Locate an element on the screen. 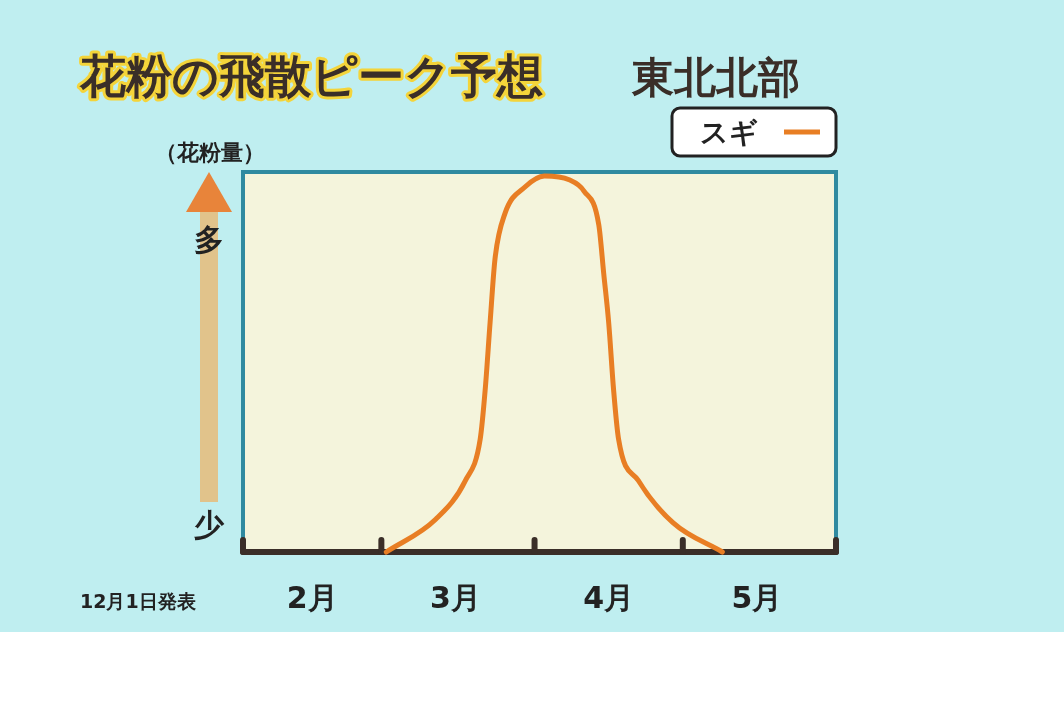 The width and height of the screenshot is (1064, 718). chart-title: 花粉の飛散ピーク予想 is located at coordinates (311, 76).